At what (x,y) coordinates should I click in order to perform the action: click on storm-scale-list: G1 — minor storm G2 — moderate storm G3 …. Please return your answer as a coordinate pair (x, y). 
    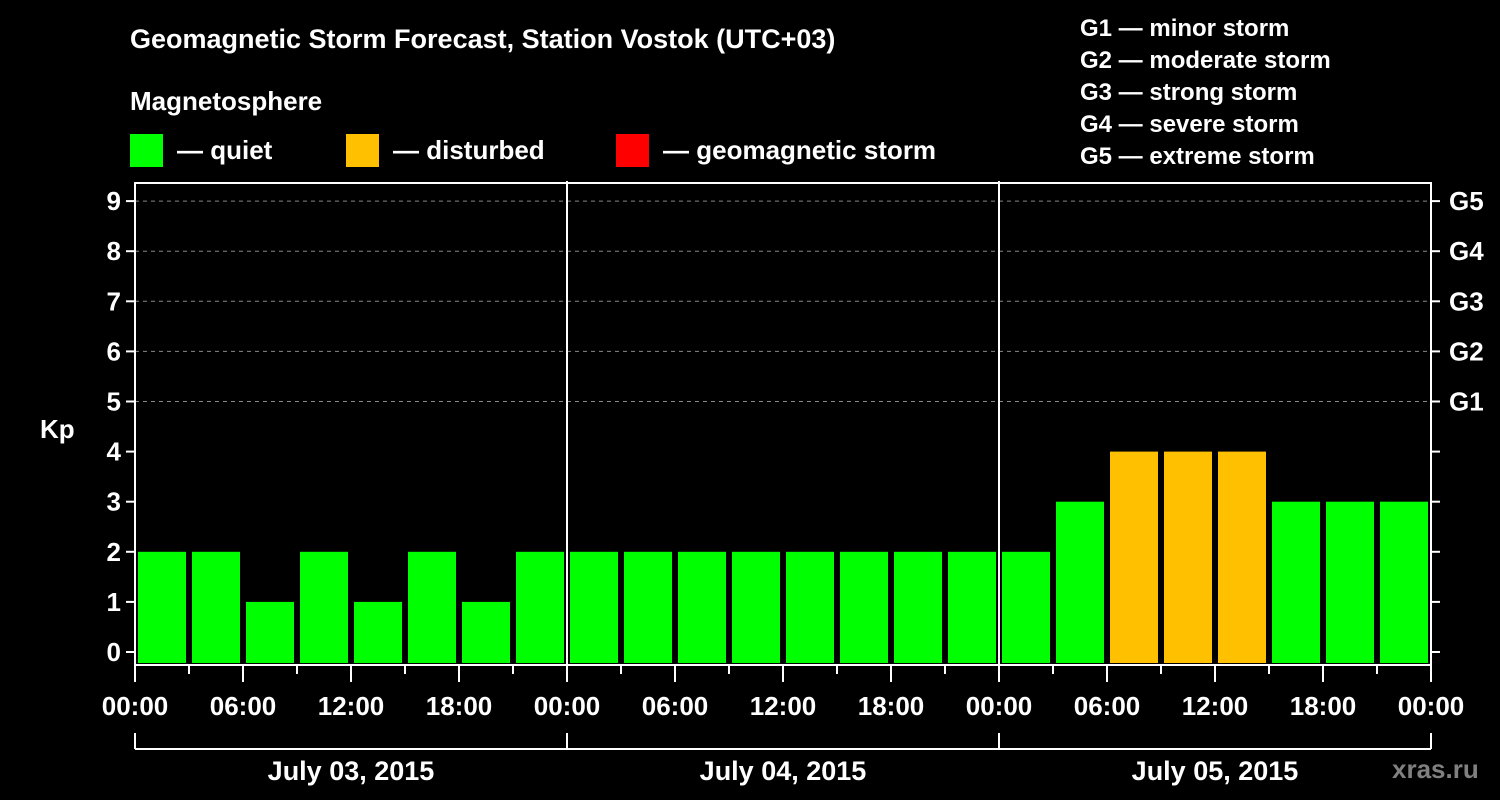
    Looking at the image, I should click on (1205, 93).